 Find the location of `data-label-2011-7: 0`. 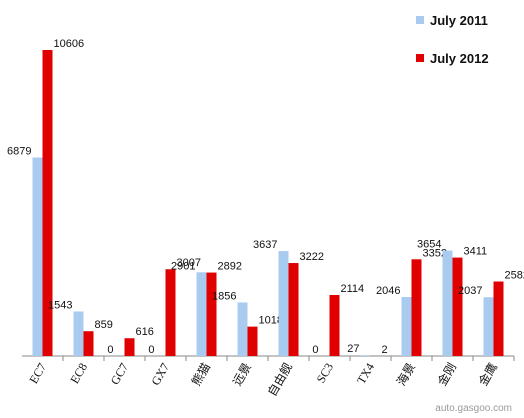

data-label-2011-7: 0 is located at coordinates (315, 350).